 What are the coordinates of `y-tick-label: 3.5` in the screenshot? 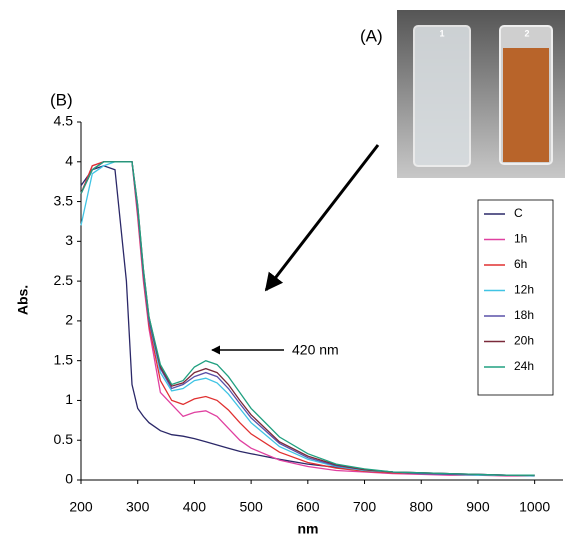 It's located at (64, 200).